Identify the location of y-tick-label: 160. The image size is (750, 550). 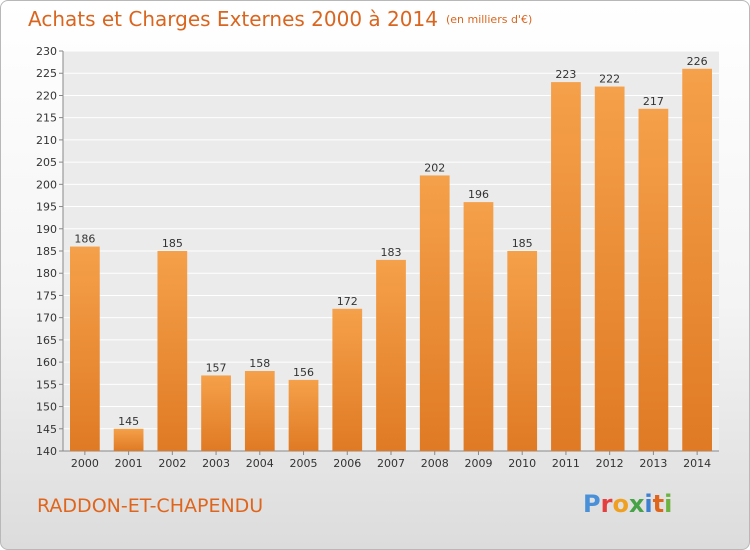
(46, 362).